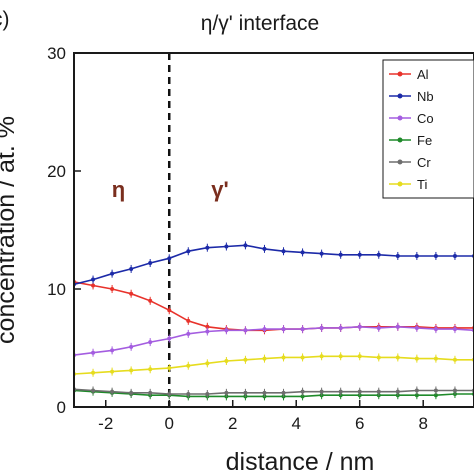 The image size is (474, 474). I want to click on legend-label: Cr, so click(424, 162).